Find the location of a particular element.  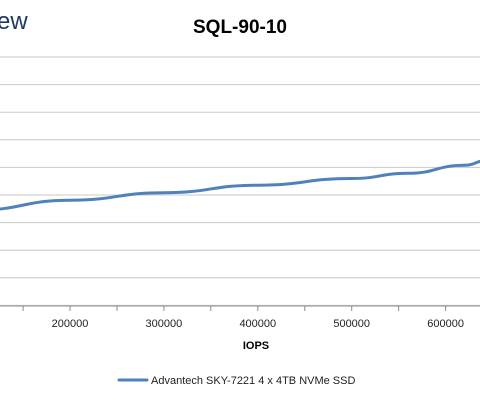

x-axis: 200000 300000 400000 500000 600000 is located at coordinates (240, 317).